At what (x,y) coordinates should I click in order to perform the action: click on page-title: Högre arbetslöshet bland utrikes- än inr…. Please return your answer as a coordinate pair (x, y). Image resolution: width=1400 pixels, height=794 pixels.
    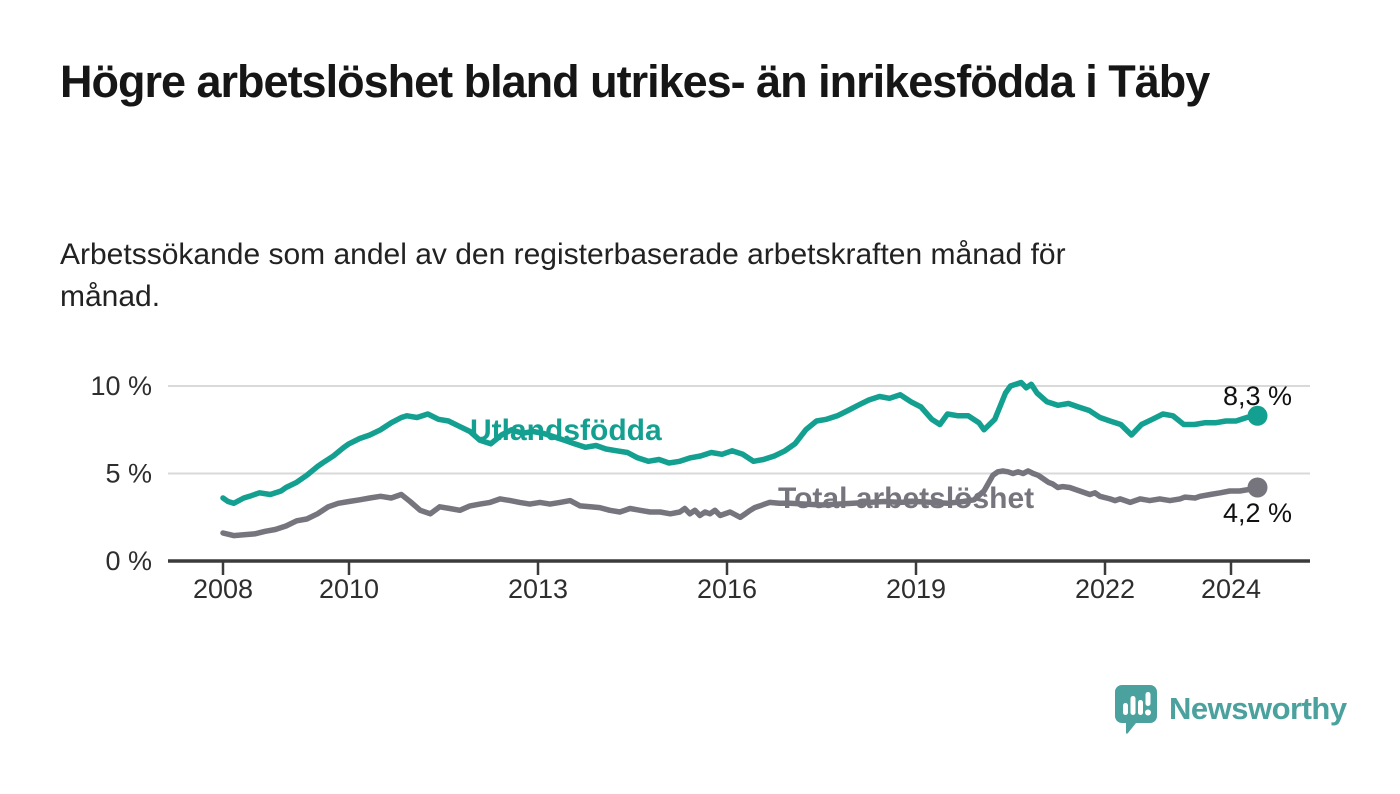
    Looking at the image, I should click on (635, 81).